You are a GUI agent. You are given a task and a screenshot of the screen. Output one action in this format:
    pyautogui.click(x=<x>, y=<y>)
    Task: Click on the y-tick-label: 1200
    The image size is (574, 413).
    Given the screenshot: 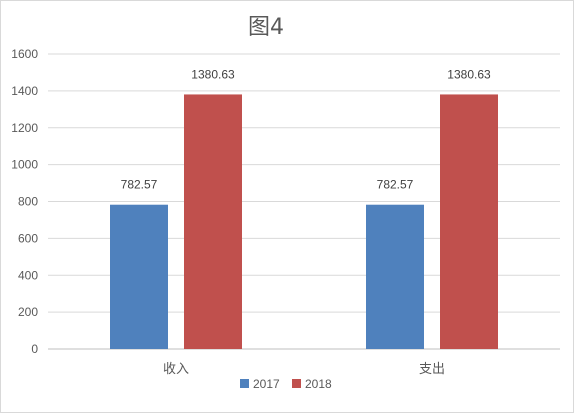 What is the action you would take?
    pyautogui.click(x=24, y=128)
    